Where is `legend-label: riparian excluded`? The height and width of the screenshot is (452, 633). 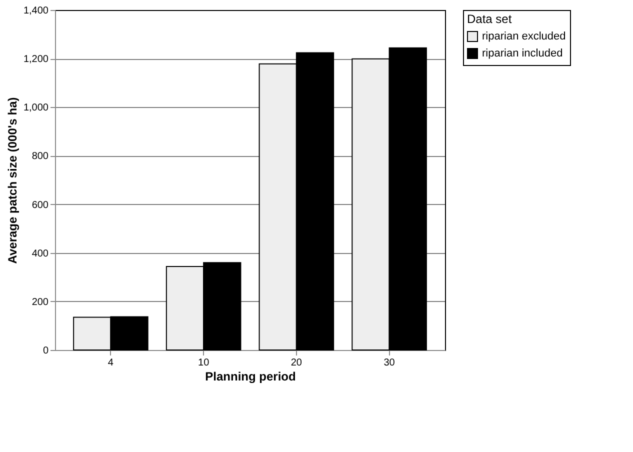 legend-label: riparian excluded is located at coordinates (524, 36).